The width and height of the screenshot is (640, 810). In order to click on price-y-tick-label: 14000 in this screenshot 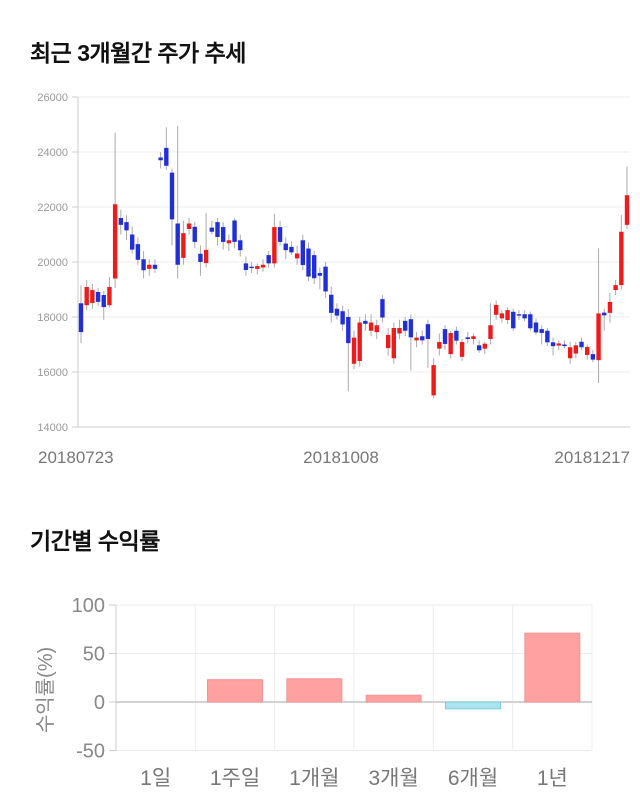, I will do `click(52, 428)`.